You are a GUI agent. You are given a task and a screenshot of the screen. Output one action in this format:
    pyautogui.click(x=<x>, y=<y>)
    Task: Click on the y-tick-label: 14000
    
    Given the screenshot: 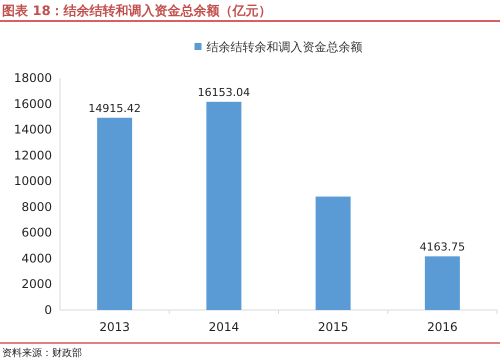 What is the action you would take?
    pyautogui.click(x=33, y=129)
    